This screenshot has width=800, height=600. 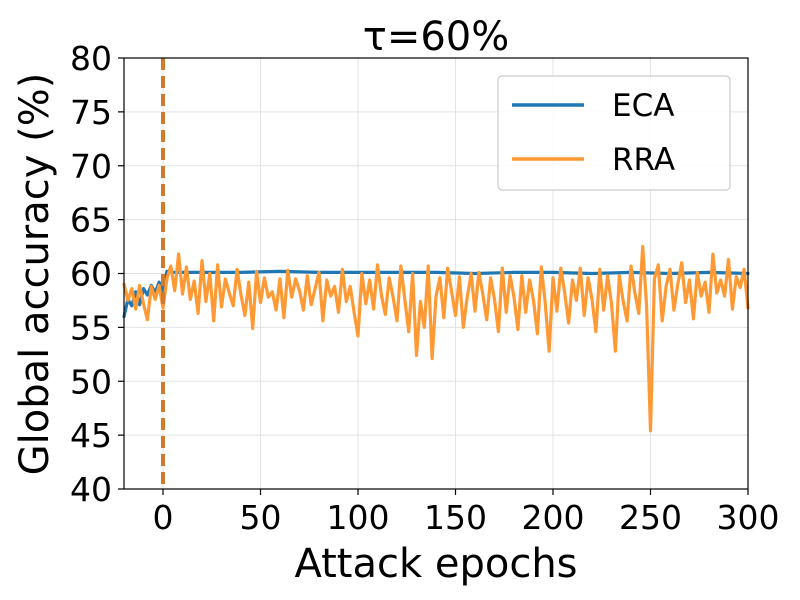 What do you see at coordinates (91, 435) in the screenshot?
I see `y-tick-label: 45` at bounding box center [91, 435].